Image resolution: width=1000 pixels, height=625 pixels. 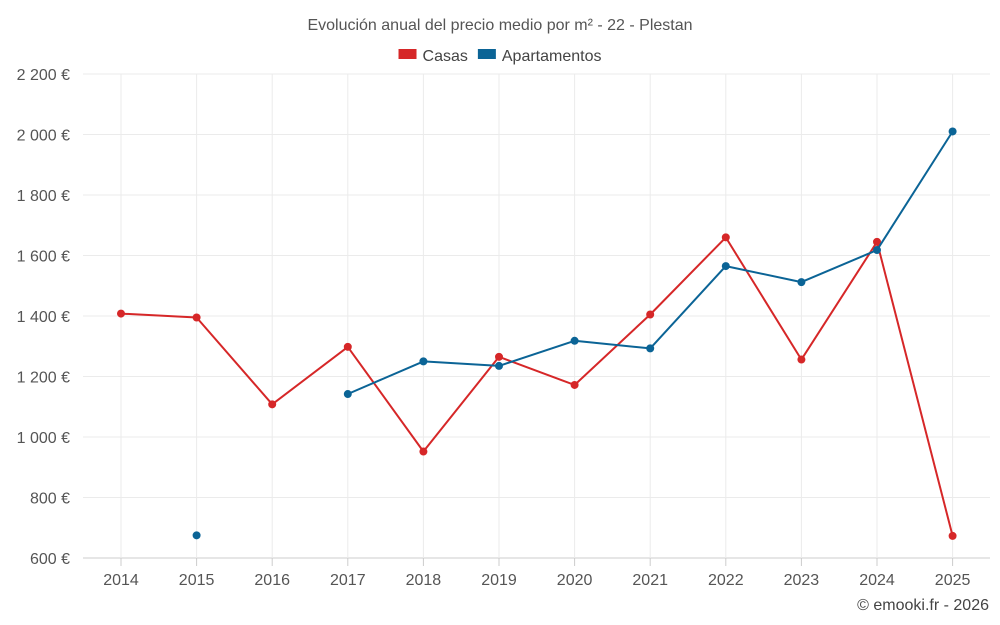 What do you see at coordinates (43, 257) in the screenshot?
I see `y-tick-label: 1 600 €` at bounding box center [43, 257].